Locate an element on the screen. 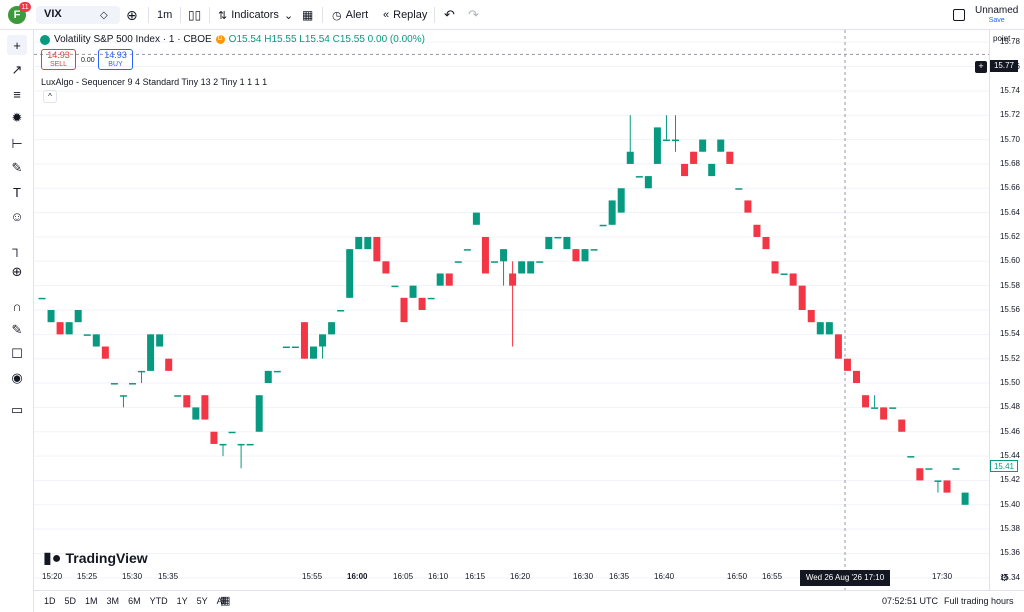 This screenshot has height=612, width=1024. magnet-icon: ∩ is located at coordinates (17, 306).